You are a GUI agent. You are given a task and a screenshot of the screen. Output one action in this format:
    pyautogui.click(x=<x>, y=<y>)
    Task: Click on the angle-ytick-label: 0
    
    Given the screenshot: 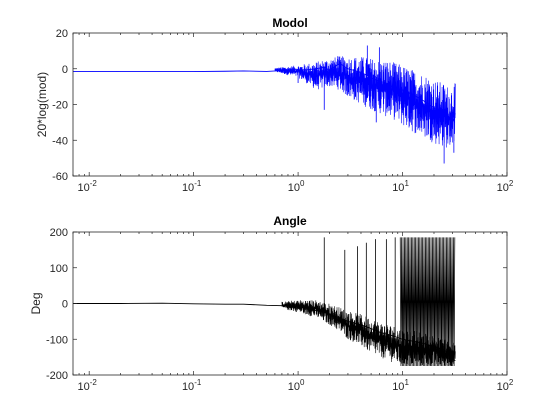 What is the action you would take?
    pyautogui.click(x=65, y=305)
    